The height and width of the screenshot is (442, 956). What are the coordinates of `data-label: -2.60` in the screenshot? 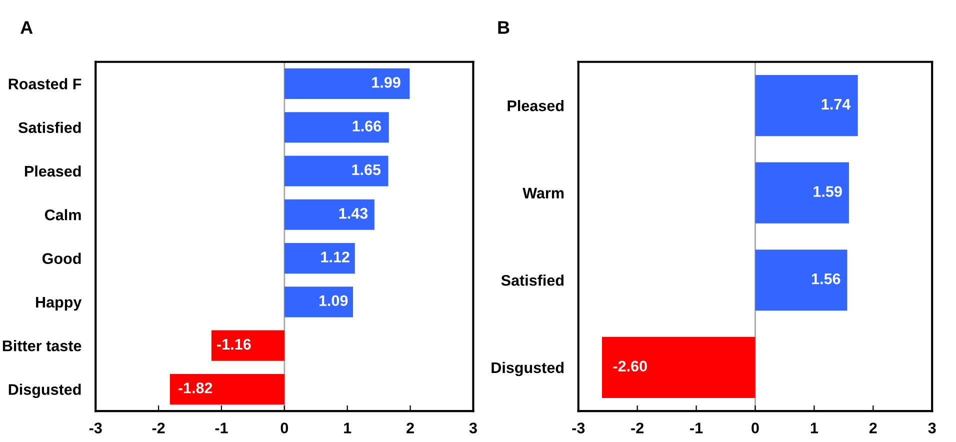 It's located at (630, 366).